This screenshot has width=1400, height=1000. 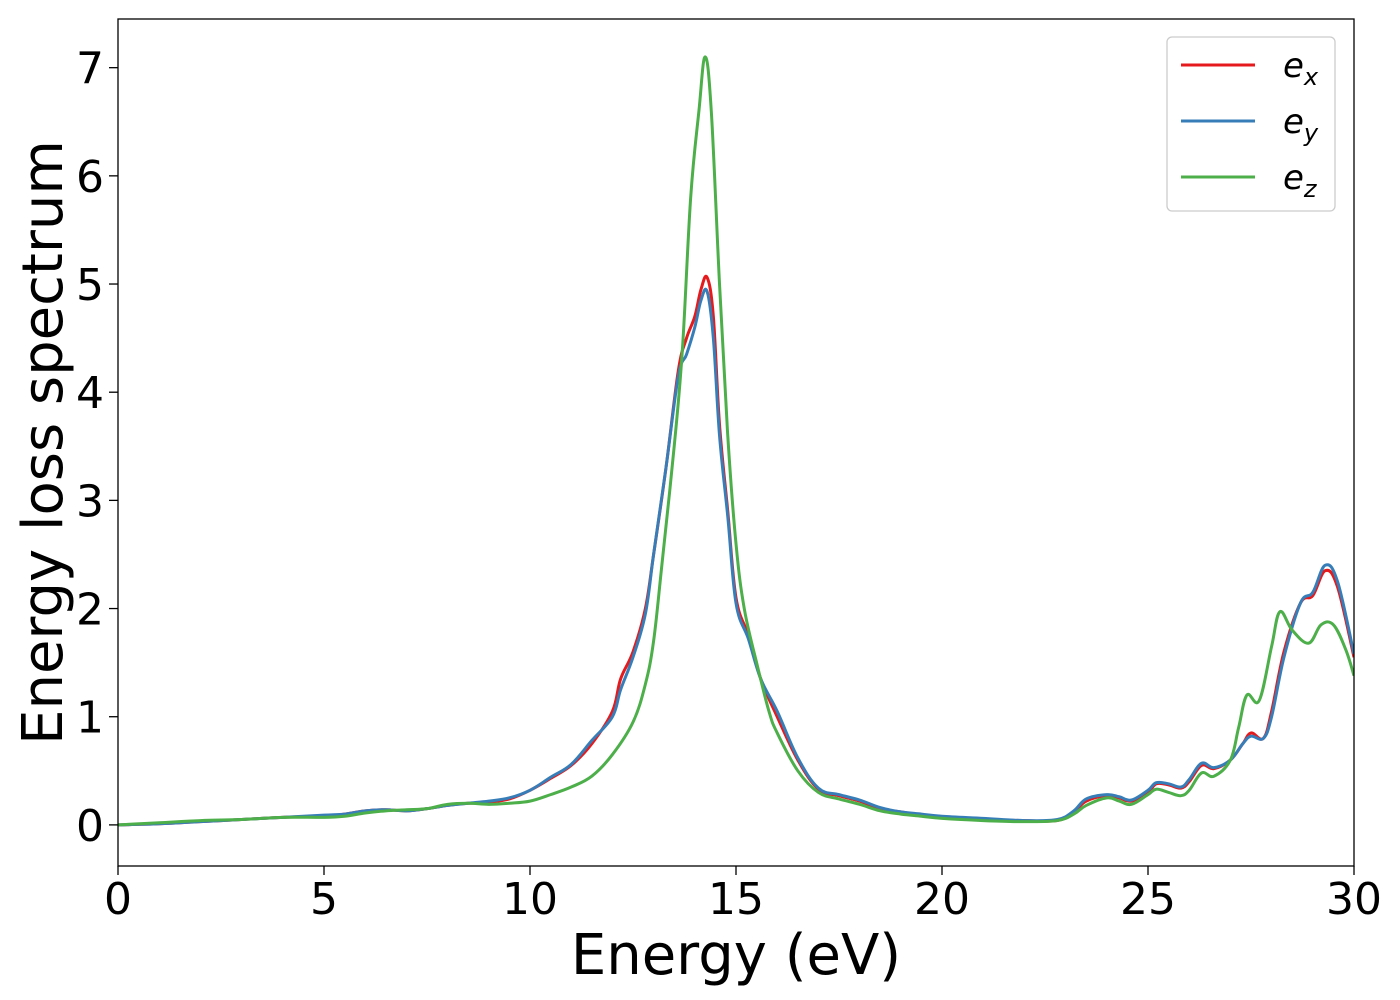 What do you see at coordinates (97, 448) in the screenshot?
I see `y-axis-ticks: 0 1 2 3 4 5 6 7` at bounding box center [97, 448].